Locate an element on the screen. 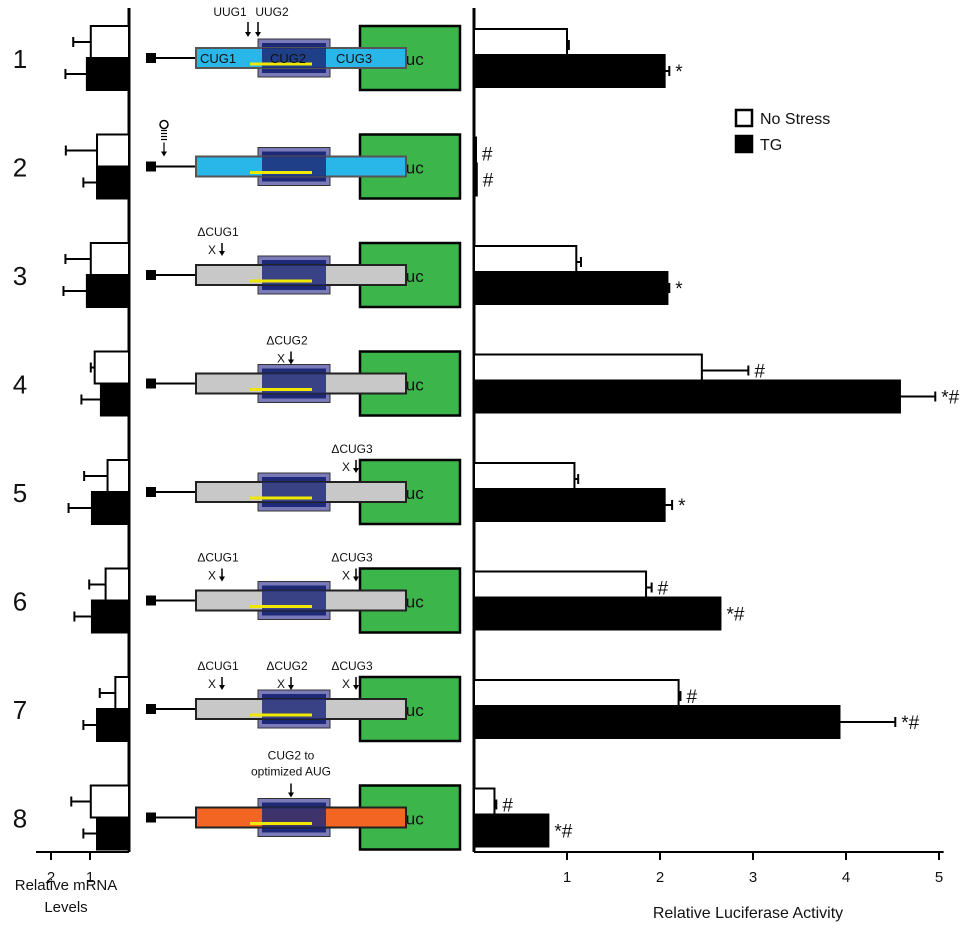 The height and width of the screenshot is (940, 969). cug-site-label: CUG2 is located at coordinates (288, 58).